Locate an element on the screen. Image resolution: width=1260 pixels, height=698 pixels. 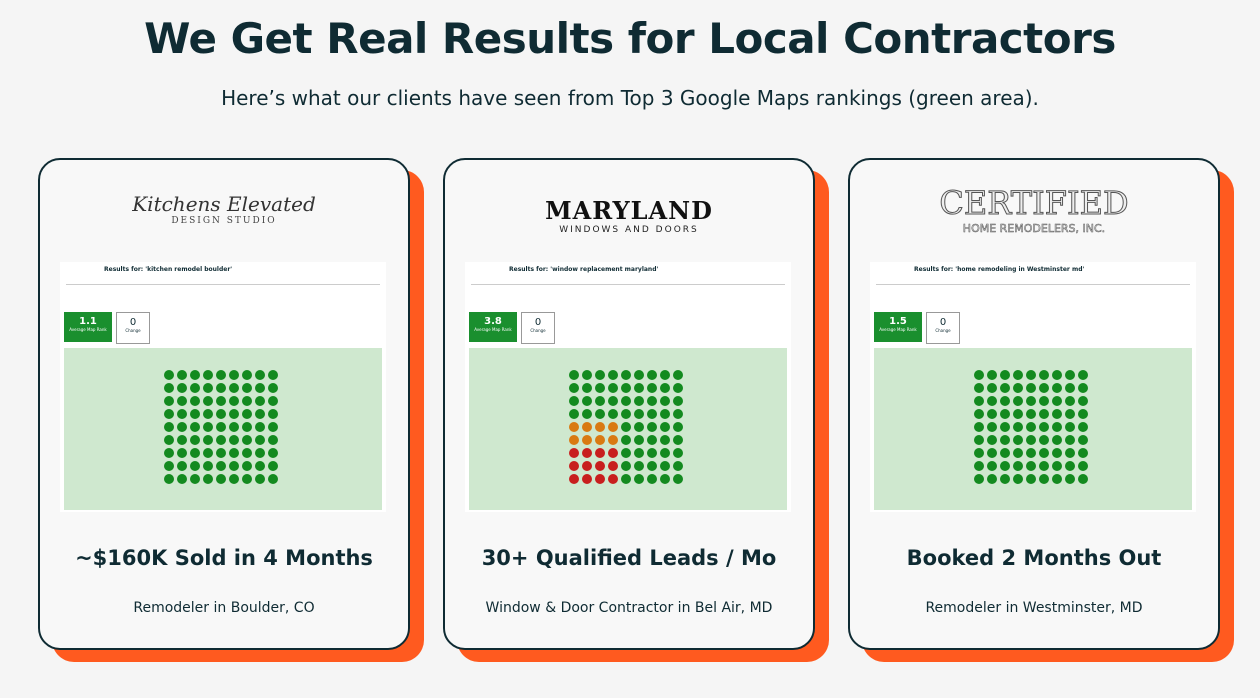
logo-line: DESIGN STUDIO is located at coordinates (224, 221).